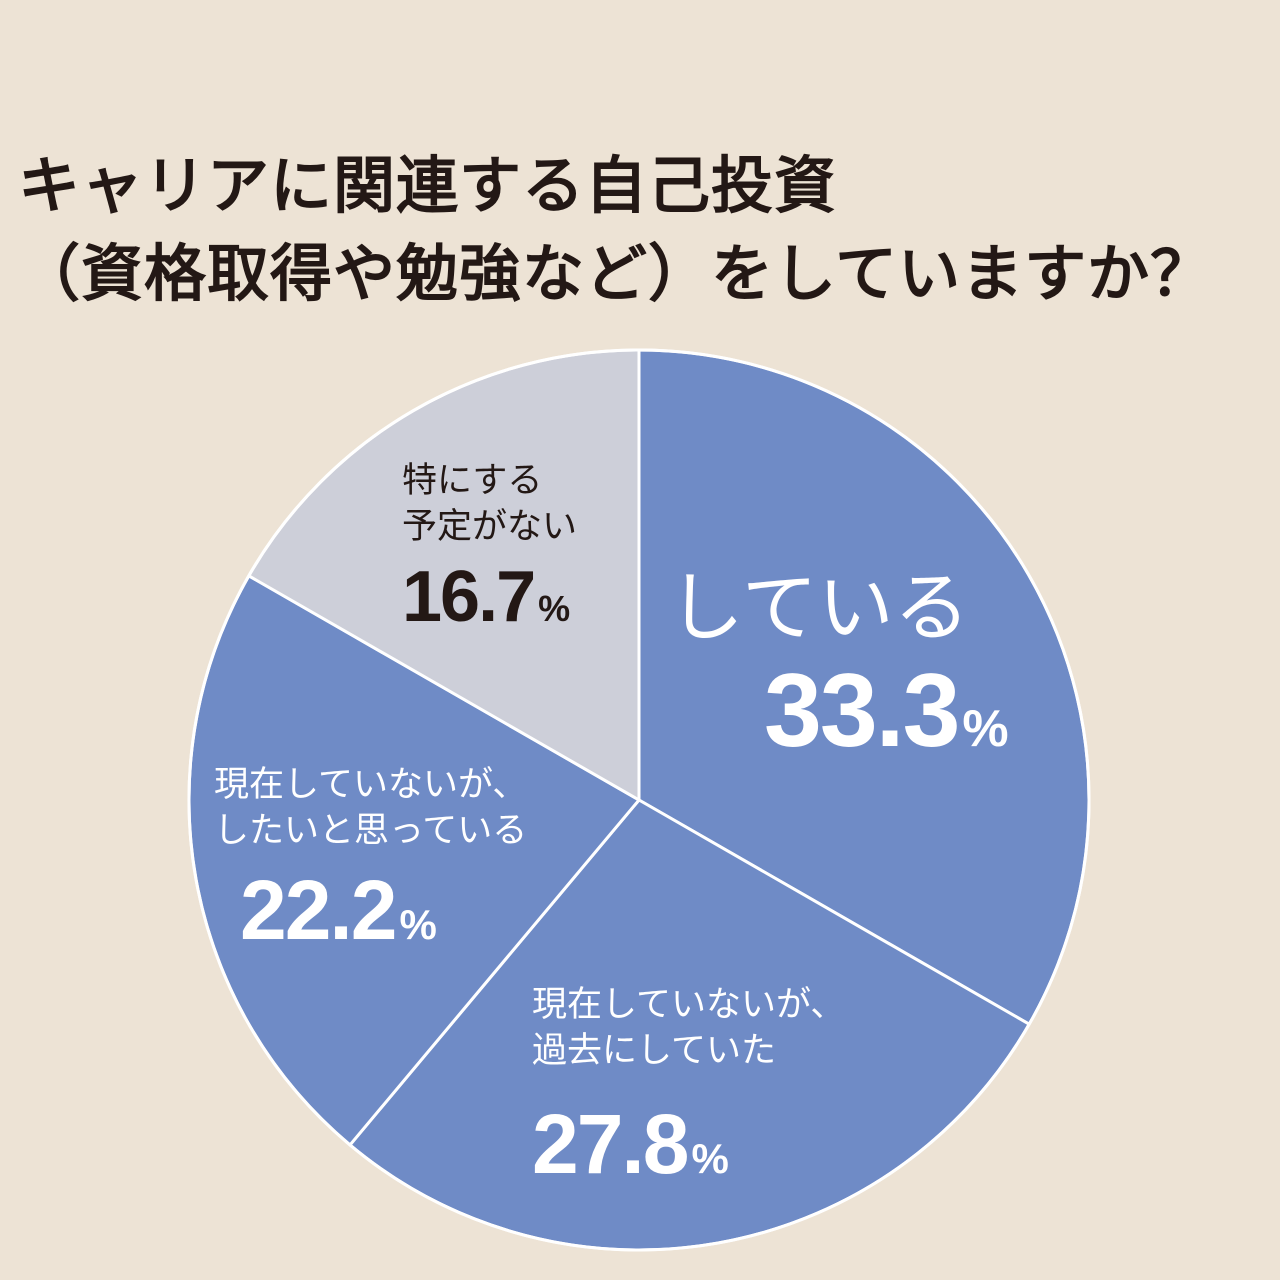  I want to click on slice-category: している, so click(819, 607).